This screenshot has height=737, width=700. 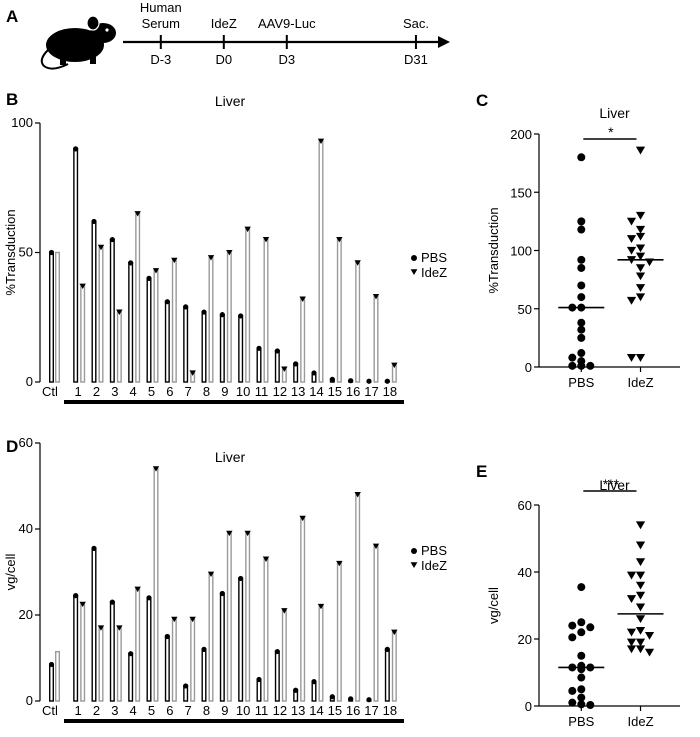 I want to click on x-tick-label: 8, so click(x=206, y=710).